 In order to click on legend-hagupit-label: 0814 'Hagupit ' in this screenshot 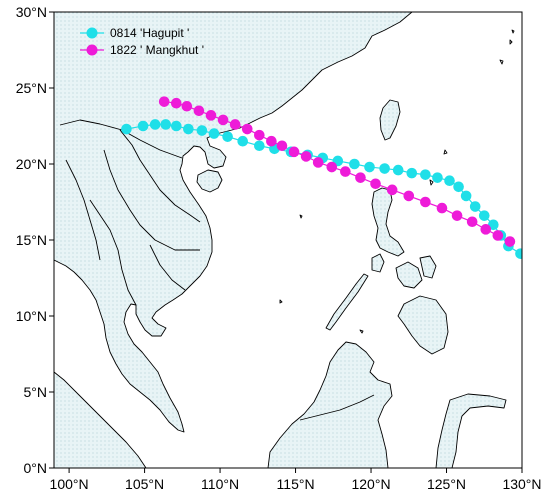, I will do `click(149, 33)`.